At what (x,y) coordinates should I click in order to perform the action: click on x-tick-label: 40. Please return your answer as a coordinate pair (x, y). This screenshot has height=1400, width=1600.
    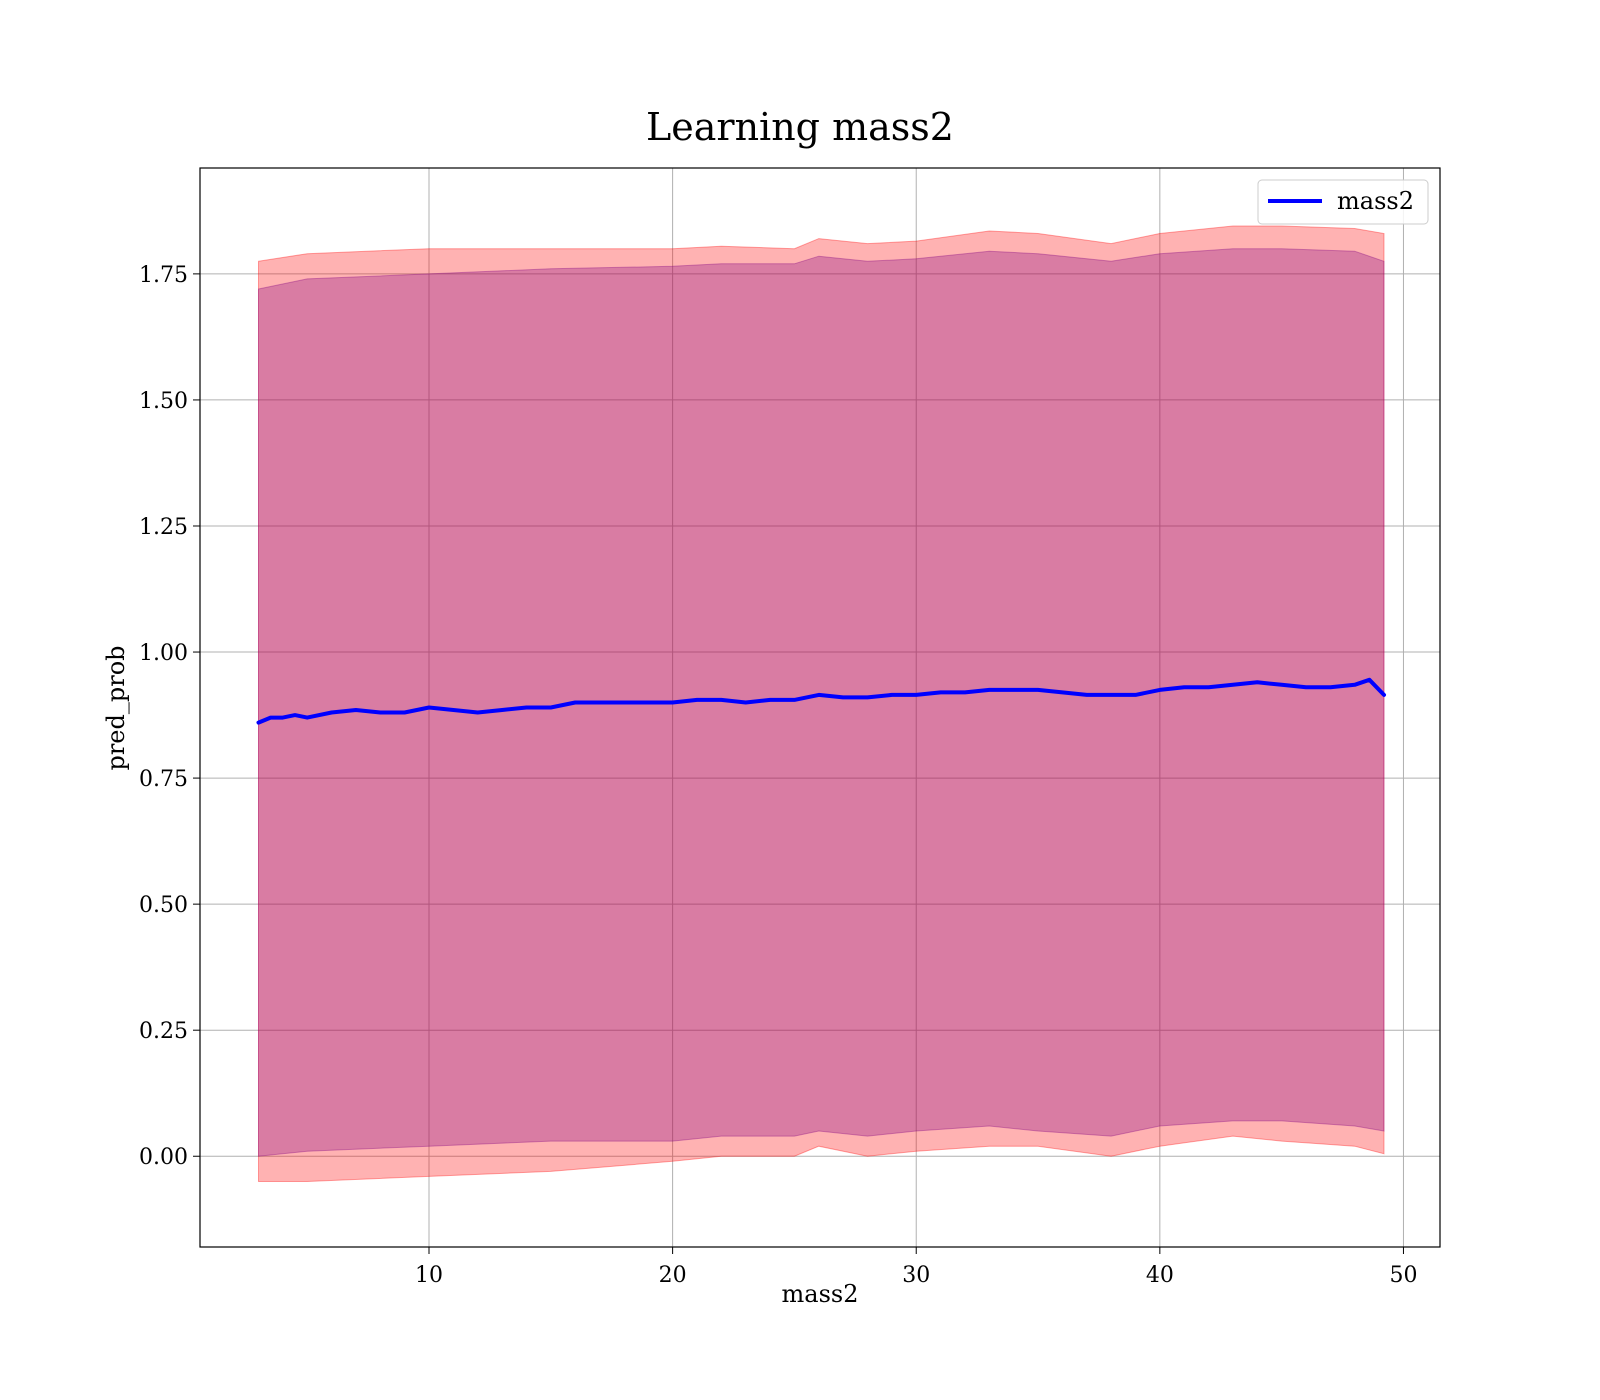
    Looking at the image, I should click on (1160, 1275).